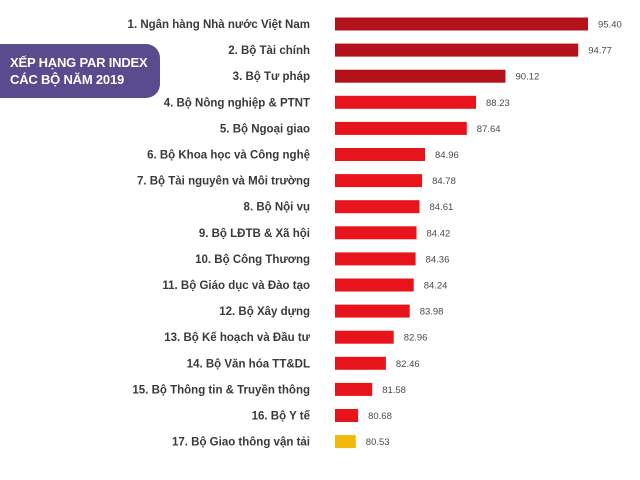 This screenshot has height=480, width=640. What do you see at coordinates (236, 286) in the screenshot?
I see `category-label: 11. Bộ Giáo dục và Đào tạo` at bounding box center [236, 286].